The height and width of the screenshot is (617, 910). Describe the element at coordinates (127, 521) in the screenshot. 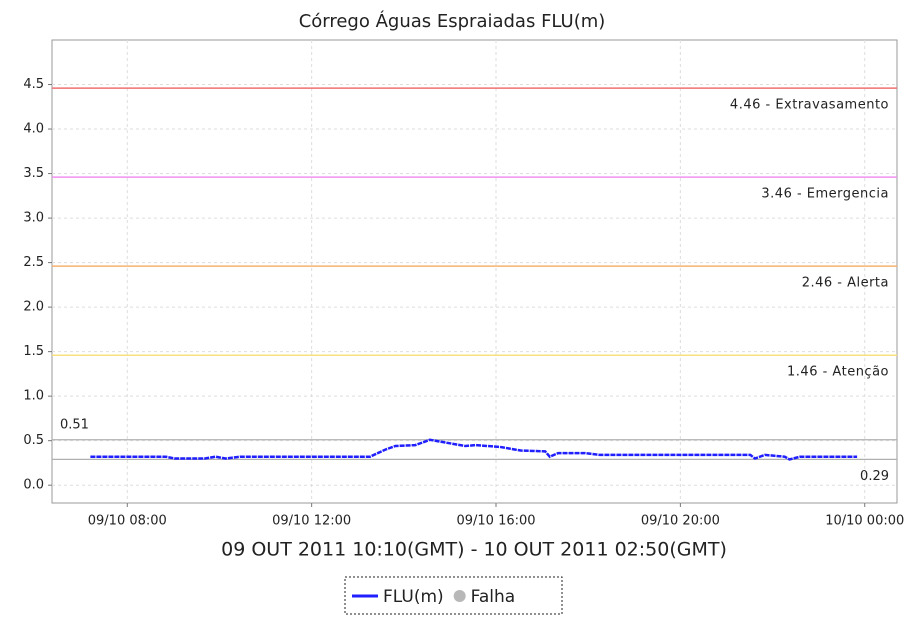

I see `x-tick-label: 09/10 08:00` at that location.